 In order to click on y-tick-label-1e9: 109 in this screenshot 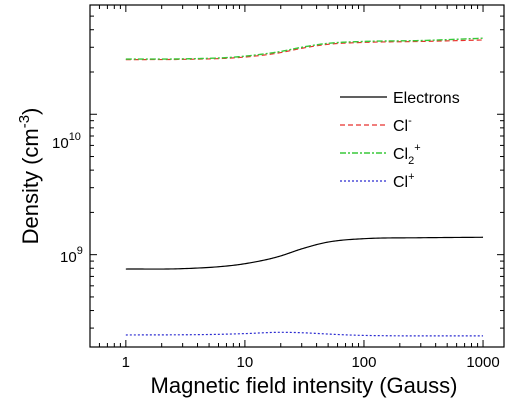, I will do `click(71, 255)`.